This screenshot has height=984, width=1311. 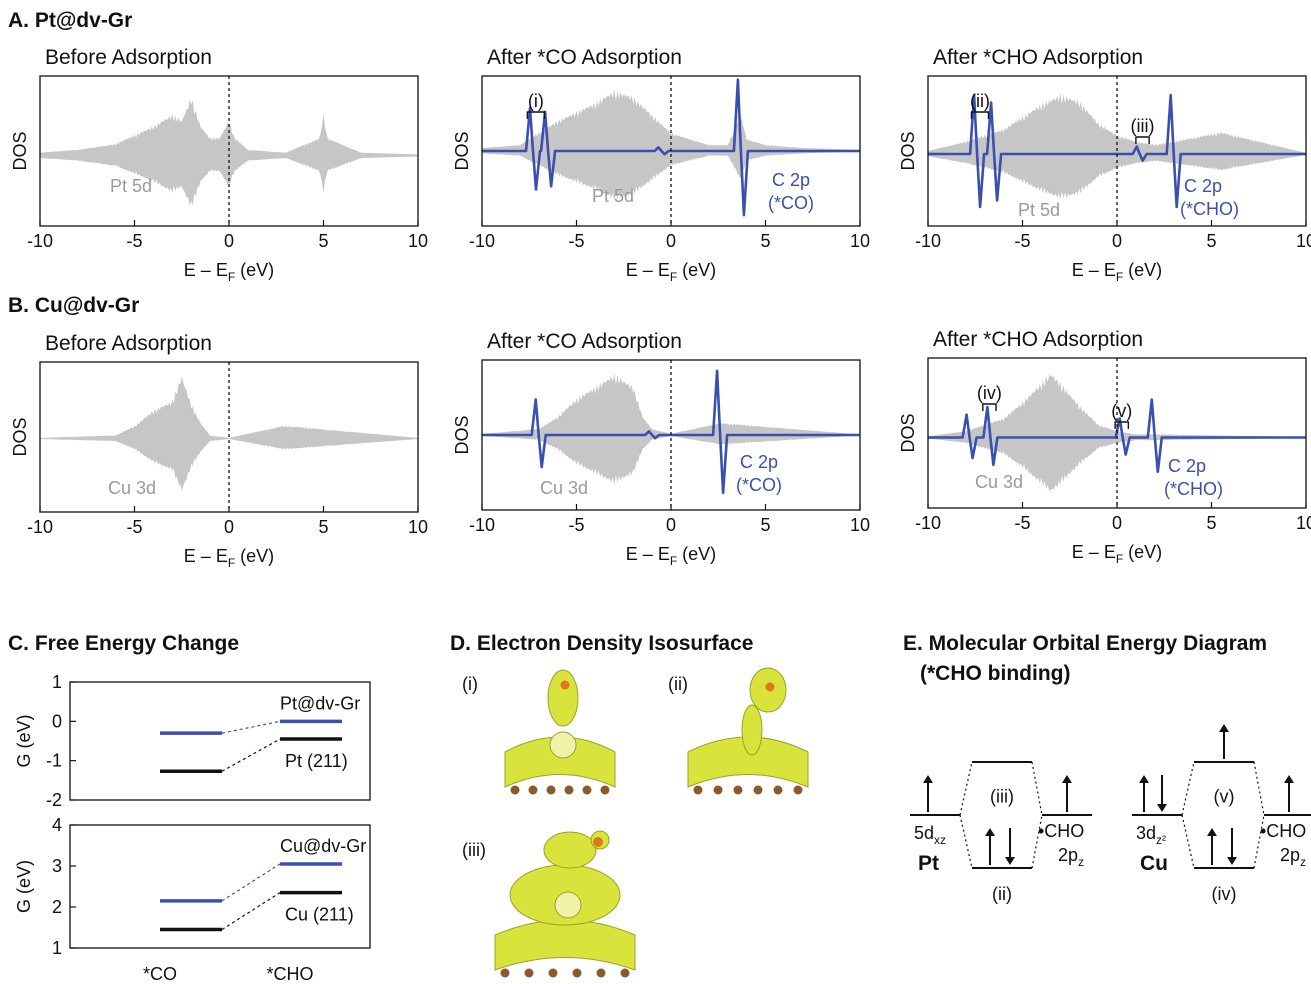 I want to click on energy-panel-cu: 4 3 2 1 G (eV) Cu@dv-Gr Cu (211) *CO *CHO, so click(x=192, y=899).